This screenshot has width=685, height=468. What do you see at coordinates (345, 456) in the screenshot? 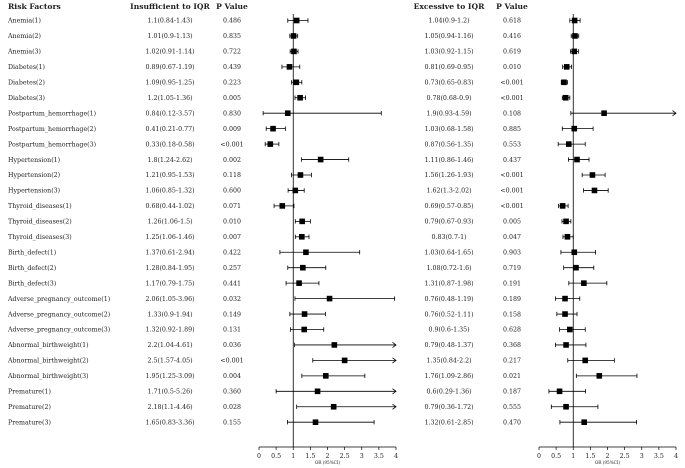
I see `x-tick-label: 2.5` at bounding box center [345, 456].